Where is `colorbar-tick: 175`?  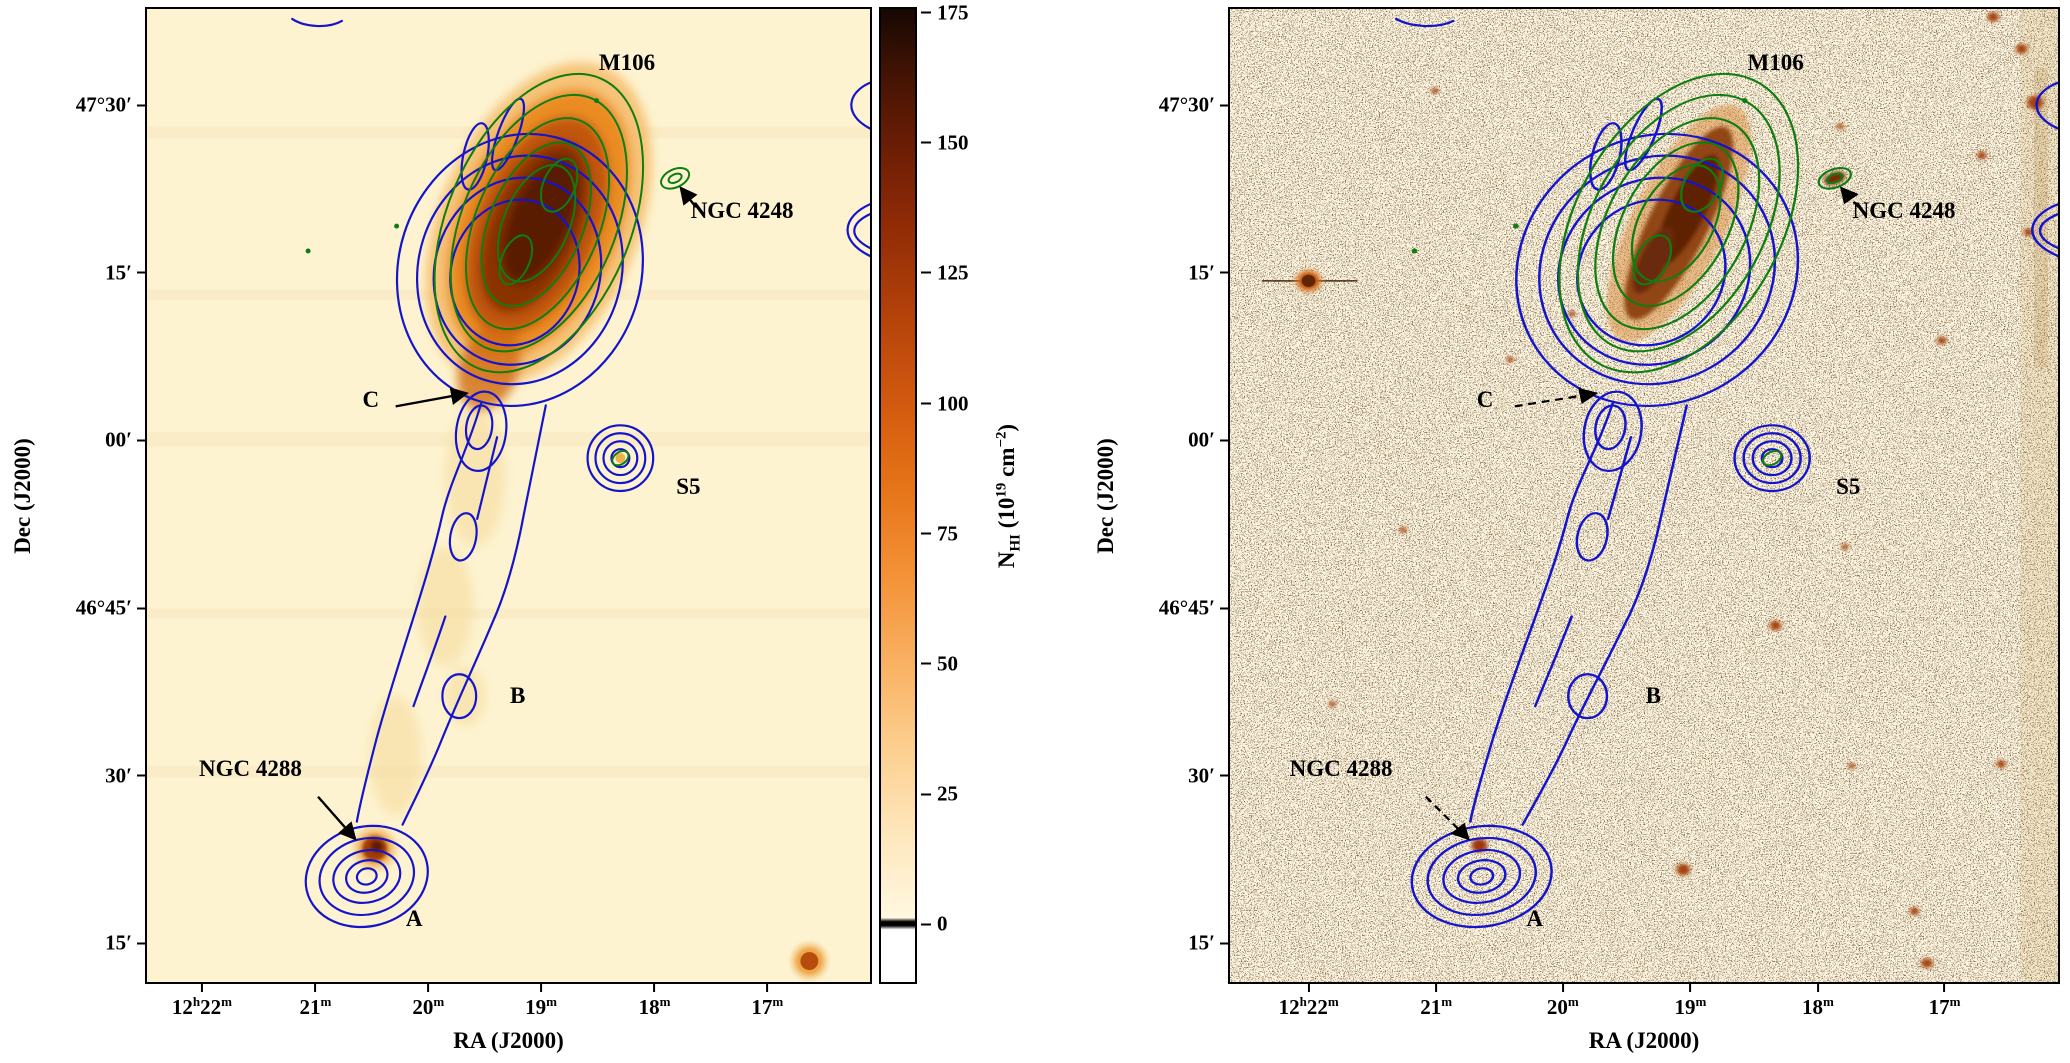
colorbar-tick: 175 is located at coordinates (945, 12).